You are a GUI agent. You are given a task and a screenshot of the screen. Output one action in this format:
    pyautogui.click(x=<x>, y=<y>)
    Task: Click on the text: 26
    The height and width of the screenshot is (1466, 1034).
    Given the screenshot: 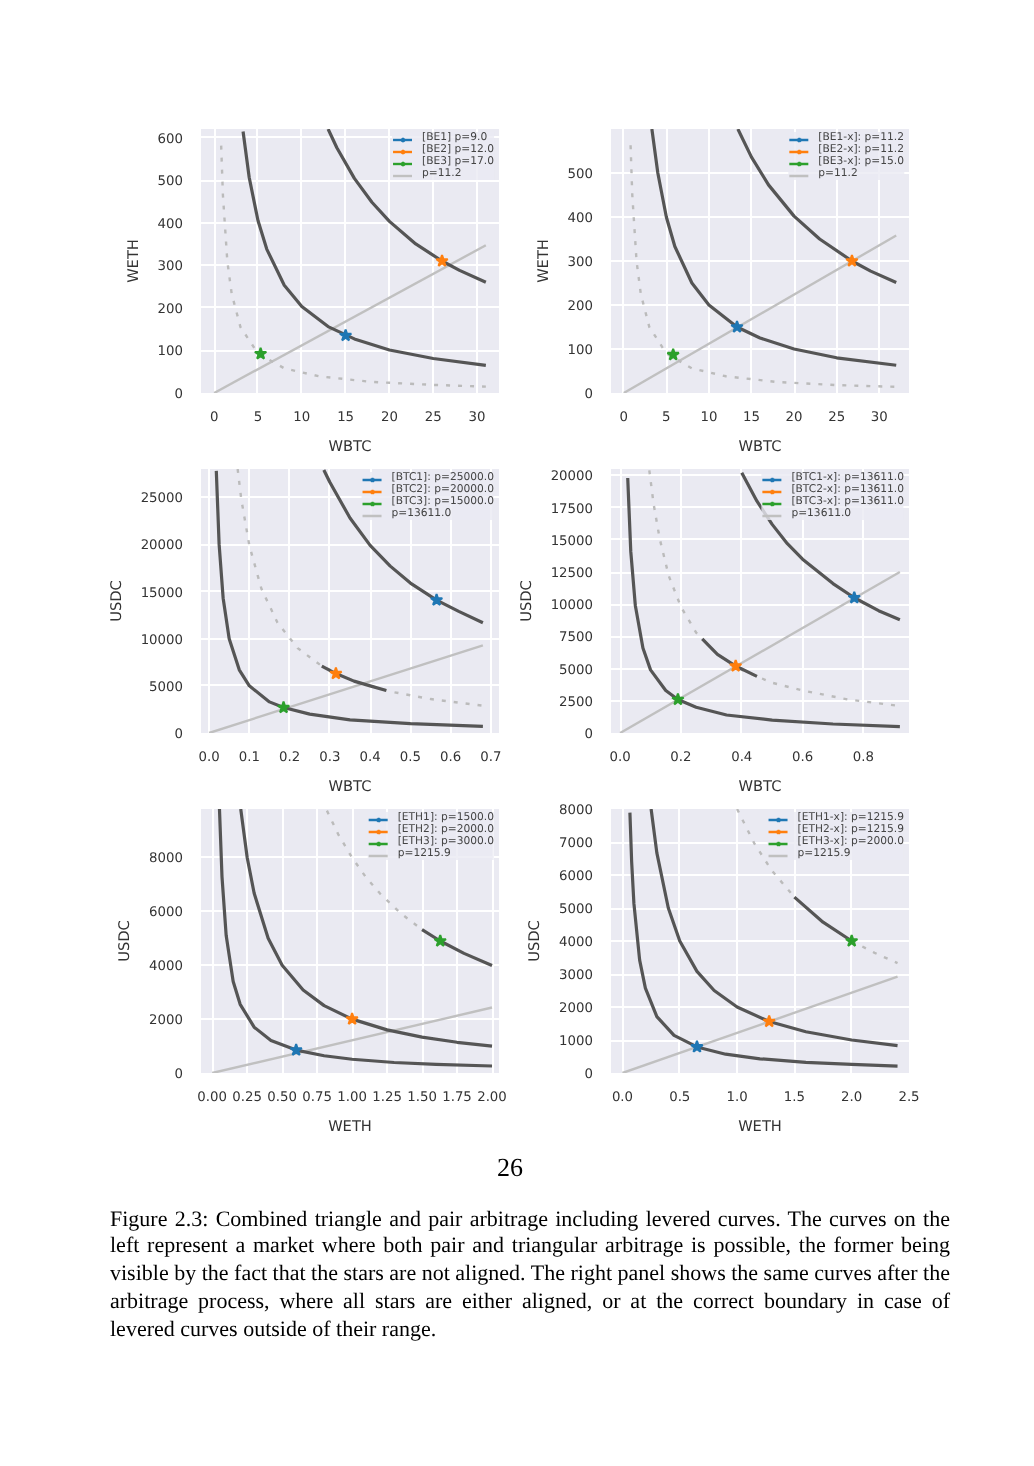 What is the action you would take?
    pyautogui.click(x=510, y=1168)
    